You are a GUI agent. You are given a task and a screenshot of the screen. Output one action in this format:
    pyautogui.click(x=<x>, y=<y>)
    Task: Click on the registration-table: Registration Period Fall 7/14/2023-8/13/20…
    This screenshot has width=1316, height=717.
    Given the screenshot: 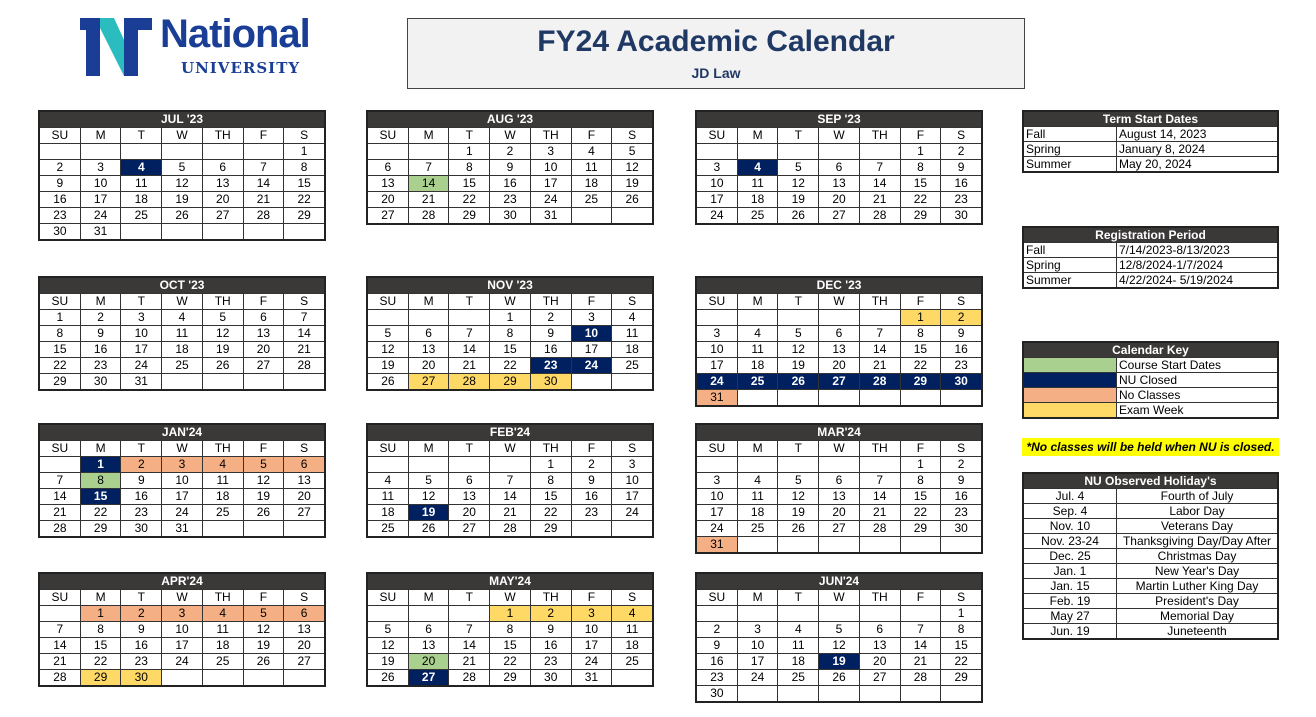 What is the action you would take?
    pyautogui.click(x=1150, y=257)
    